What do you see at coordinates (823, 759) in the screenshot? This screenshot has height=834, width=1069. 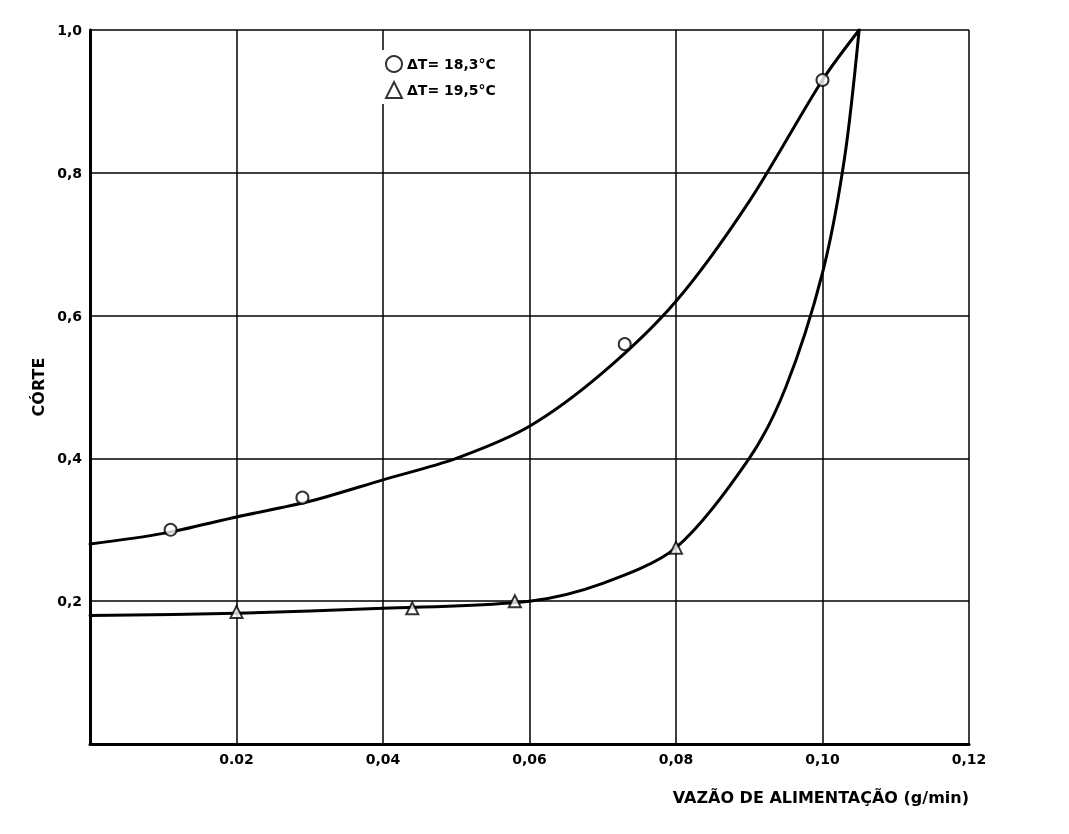 I see `x-tick-label: 0,10` at bounding box center [823, 759].